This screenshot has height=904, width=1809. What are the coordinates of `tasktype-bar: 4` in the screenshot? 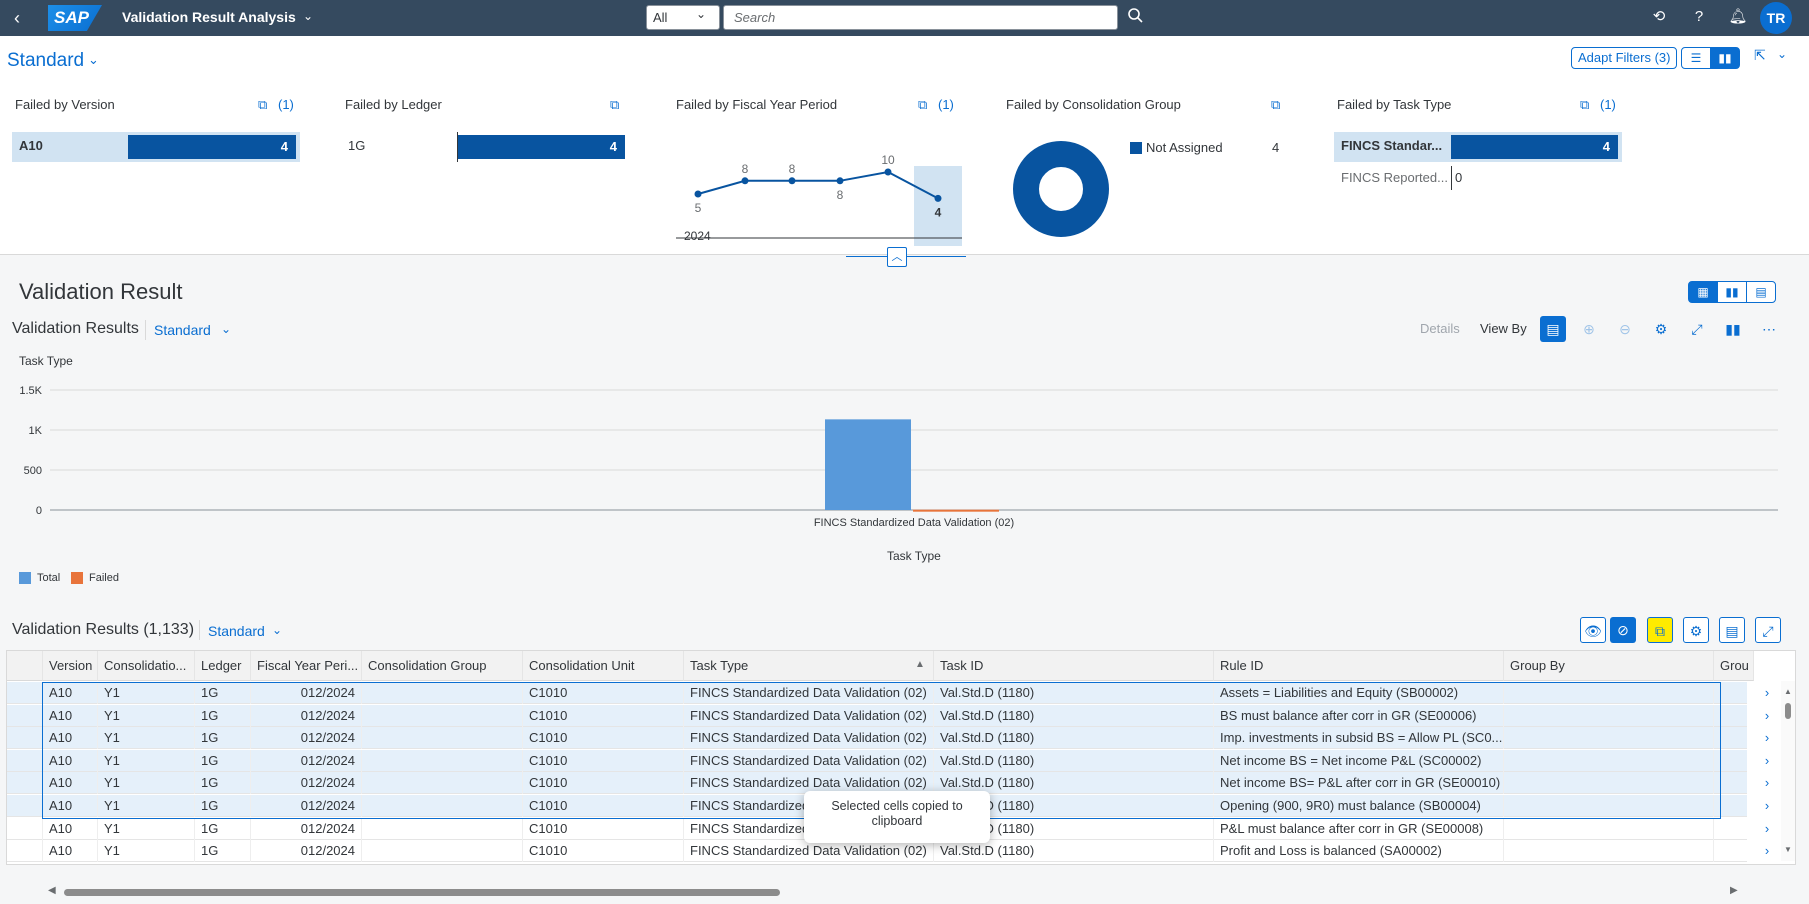 It's located at (1534, 147).